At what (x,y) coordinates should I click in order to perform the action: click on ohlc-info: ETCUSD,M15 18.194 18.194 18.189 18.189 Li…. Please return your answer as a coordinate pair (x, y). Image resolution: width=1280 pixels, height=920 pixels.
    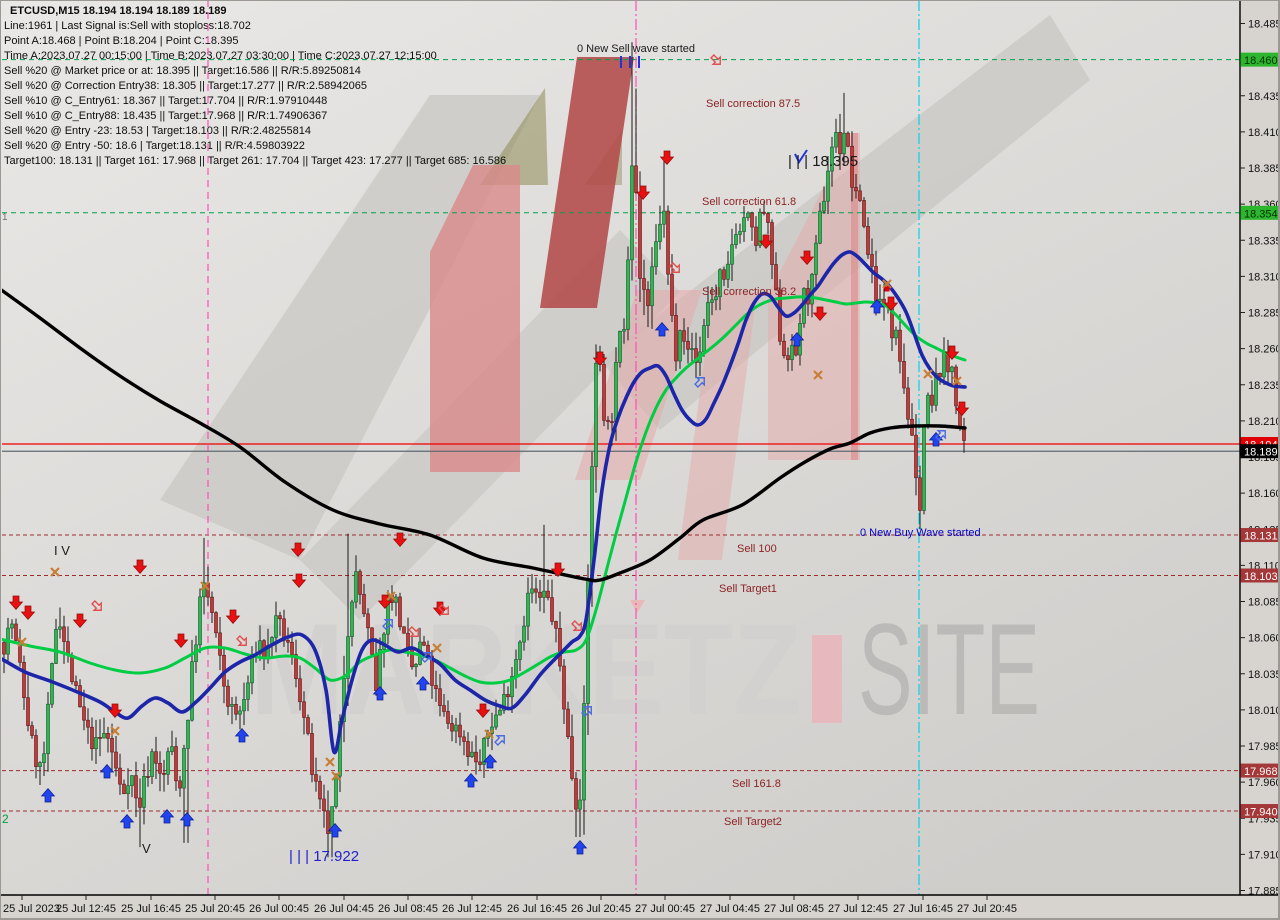
    Looking at the image, I should click on (255, 86).